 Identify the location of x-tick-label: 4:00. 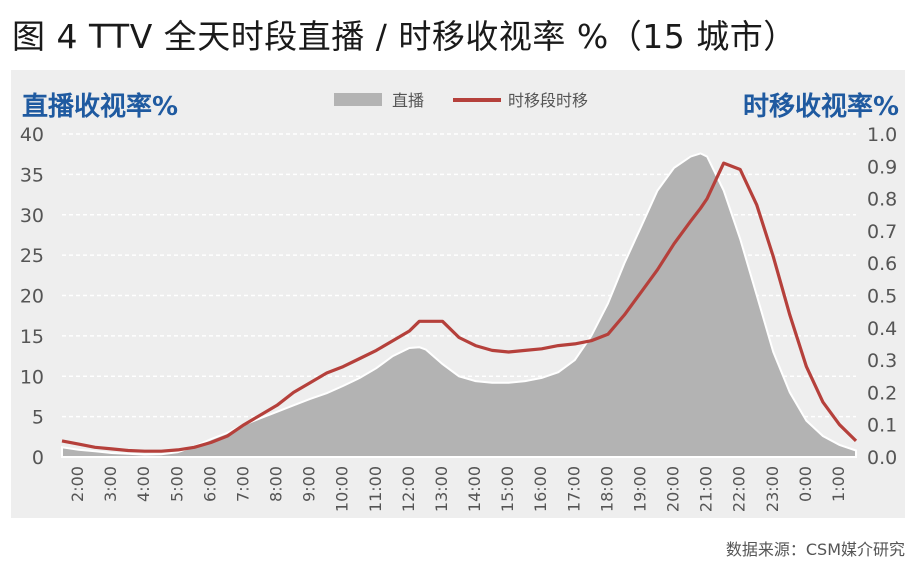
(143, 484).